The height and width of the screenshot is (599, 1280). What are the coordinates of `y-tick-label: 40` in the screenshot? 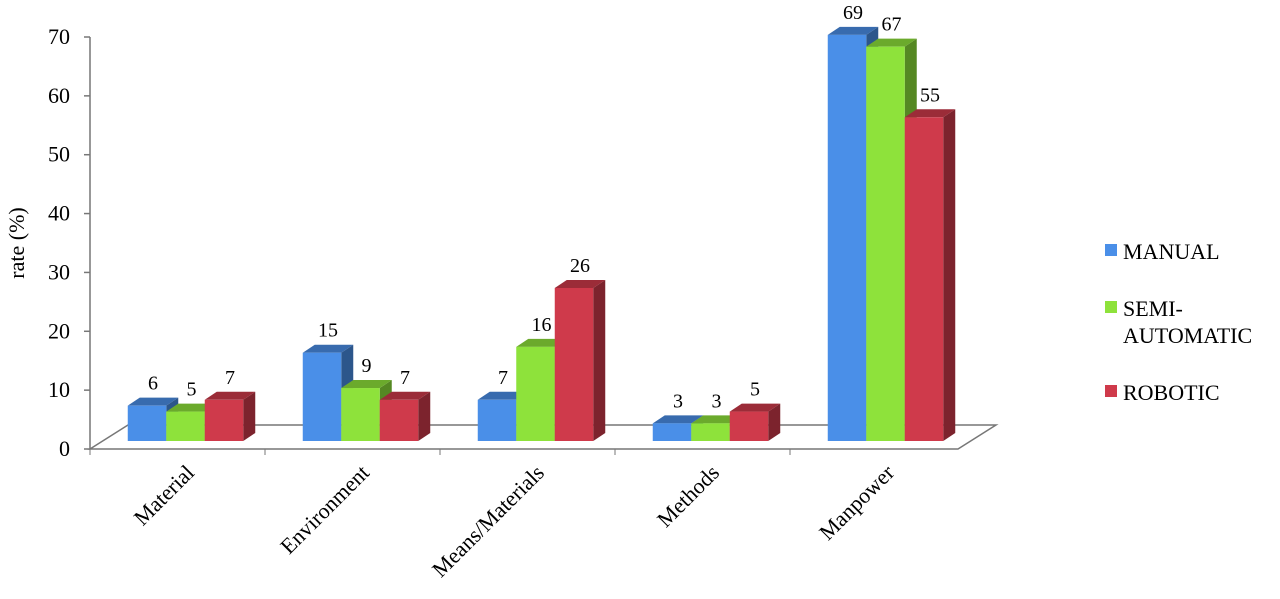 It's located at (59, 213).